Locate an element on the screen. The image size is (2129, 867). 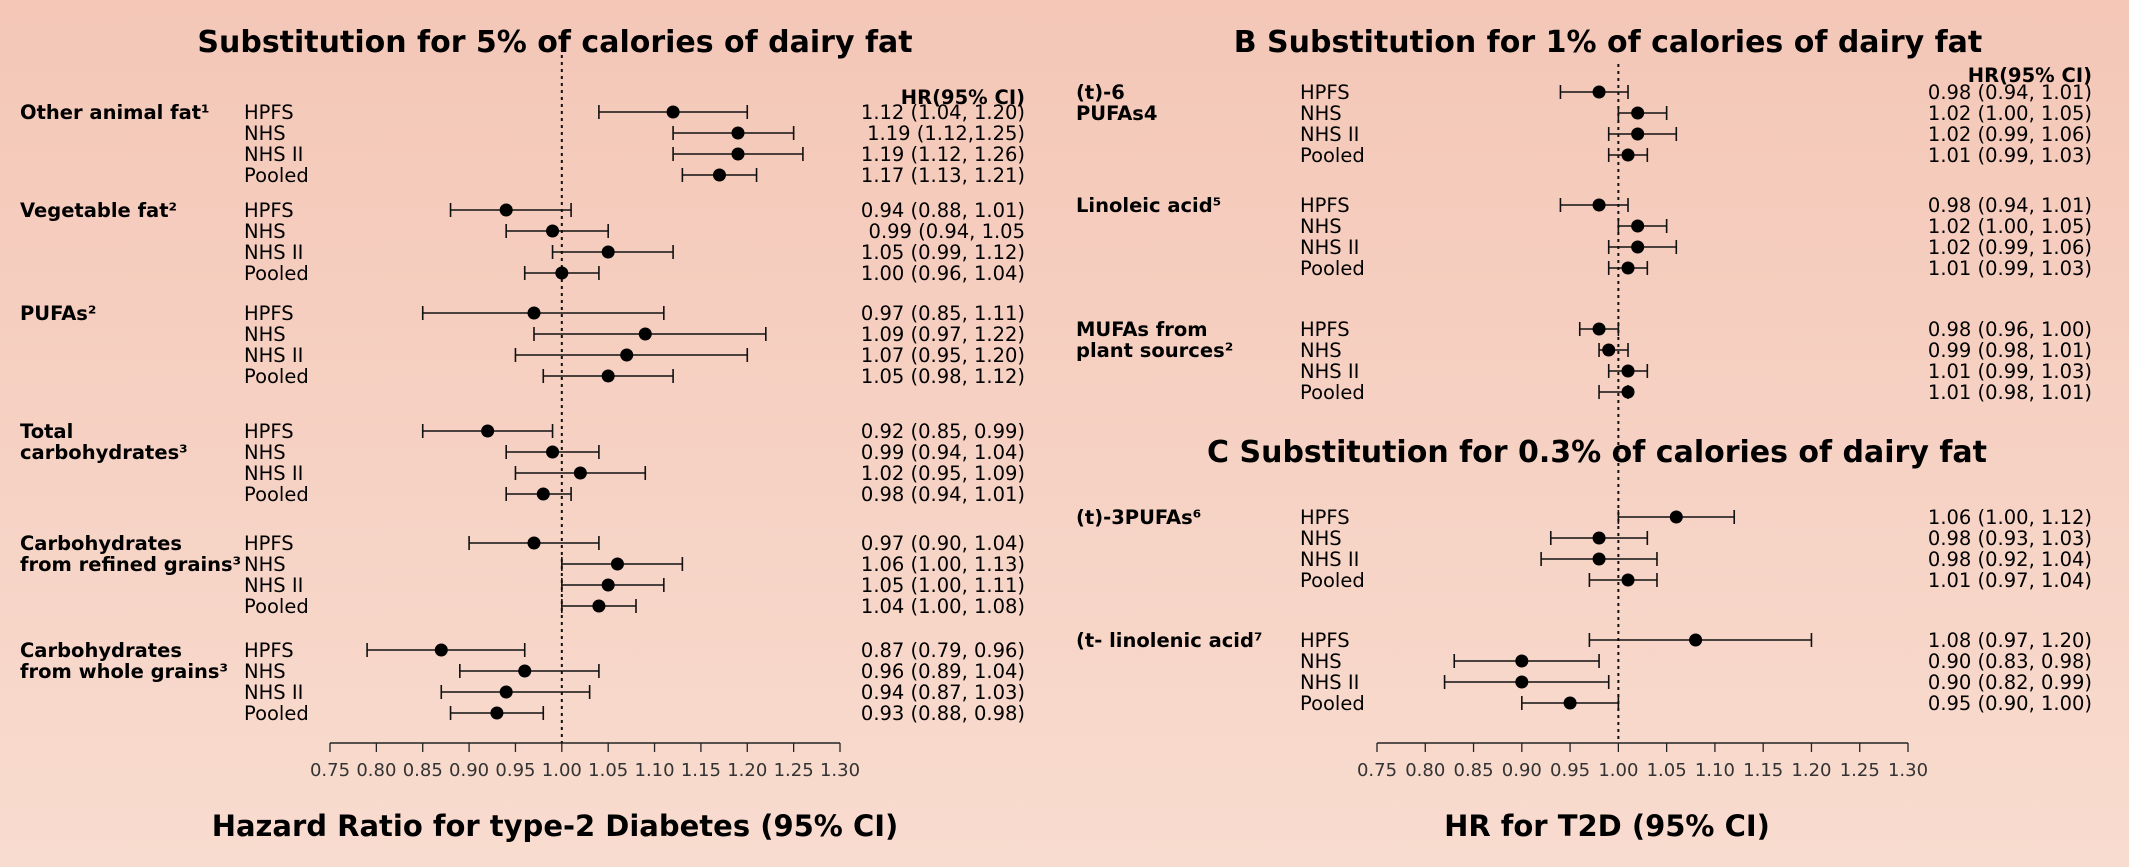
hr-value: 1.02 (1.00, 1.05) is located at coordinates (2010, 113).